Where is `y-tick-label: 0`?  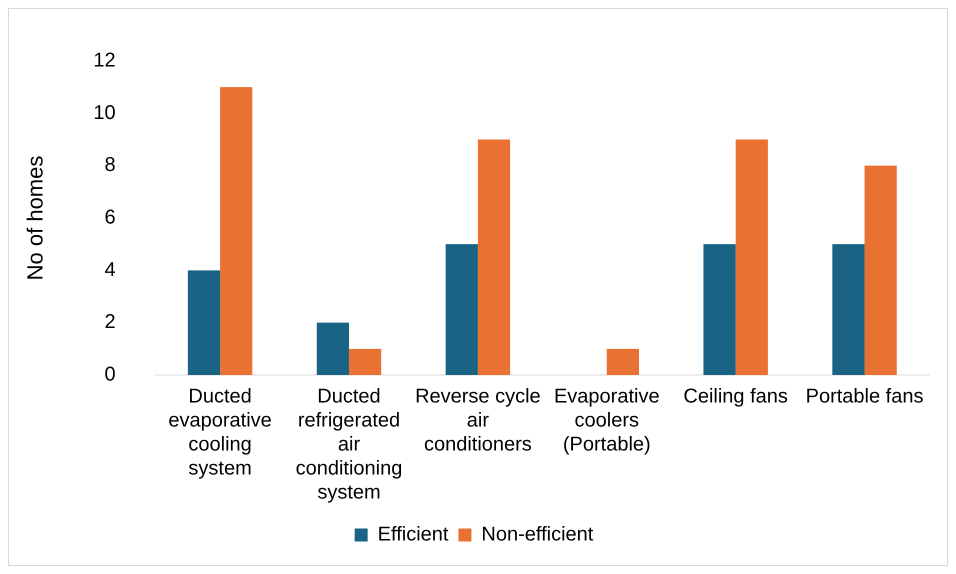
y-tick-label: 0 is located at coordinates (110, 375).